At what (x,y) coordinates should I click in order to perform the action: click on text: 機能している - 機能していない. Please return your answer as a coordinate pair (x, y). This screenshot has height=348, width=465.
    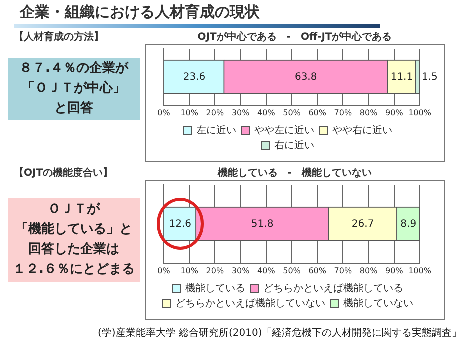
    Looking at the image, I should click on (295, 173).